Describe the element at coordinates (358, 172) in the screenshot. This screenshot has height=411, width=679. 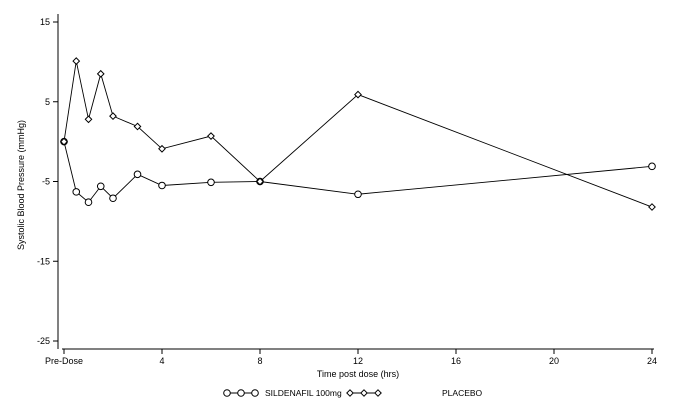
I see `series-sildenafil` at that location.